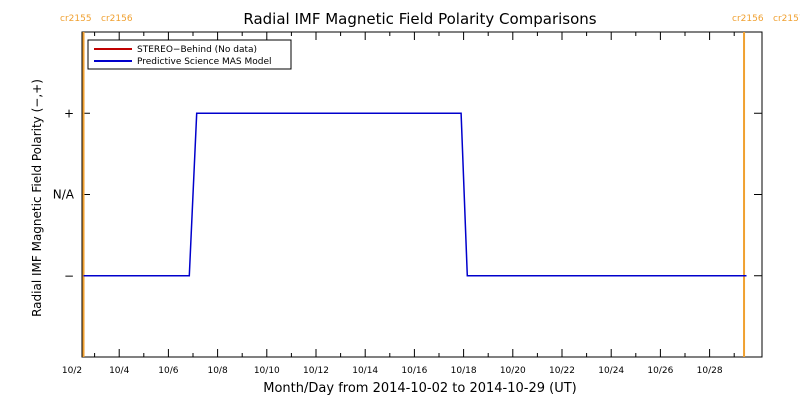  I want to click on carrington-label-right: cr2156, so click(117, 19).